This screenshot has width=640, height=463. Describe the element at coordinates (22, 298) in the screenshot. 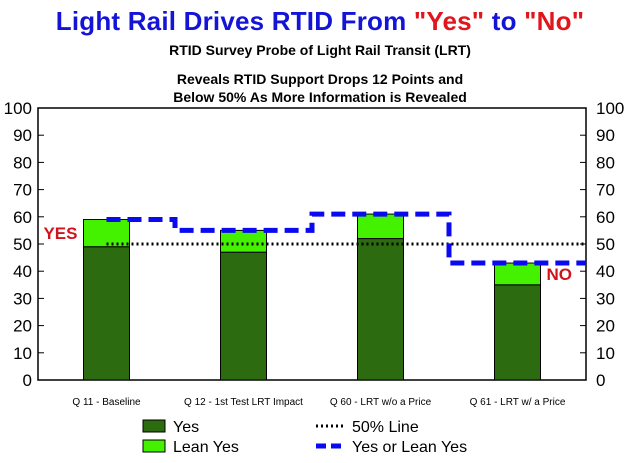

I see `y-tick-label-left: 30` at that location.